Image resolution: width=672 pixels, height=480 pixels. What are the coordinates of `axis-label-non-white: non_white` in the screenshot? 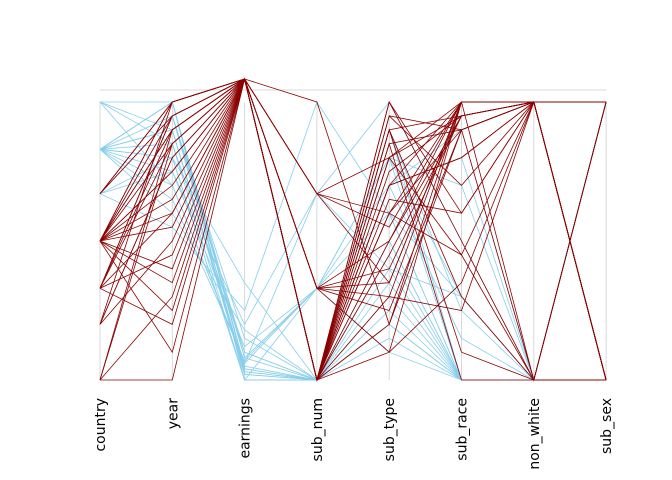 It's located at (535, 434).